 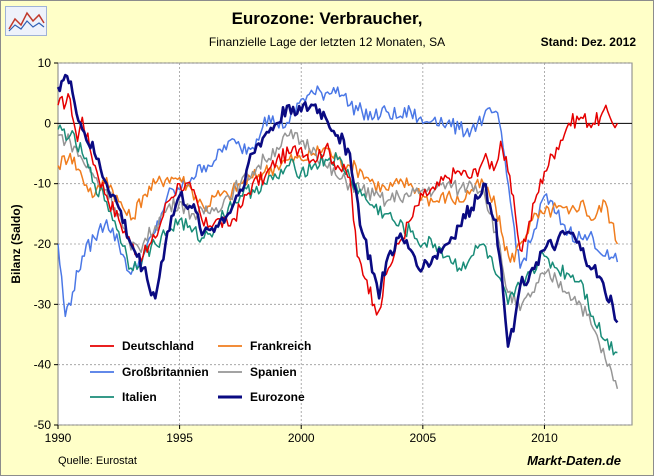 I want to click on y-tick-label: 0, so click(x=47, y=123).